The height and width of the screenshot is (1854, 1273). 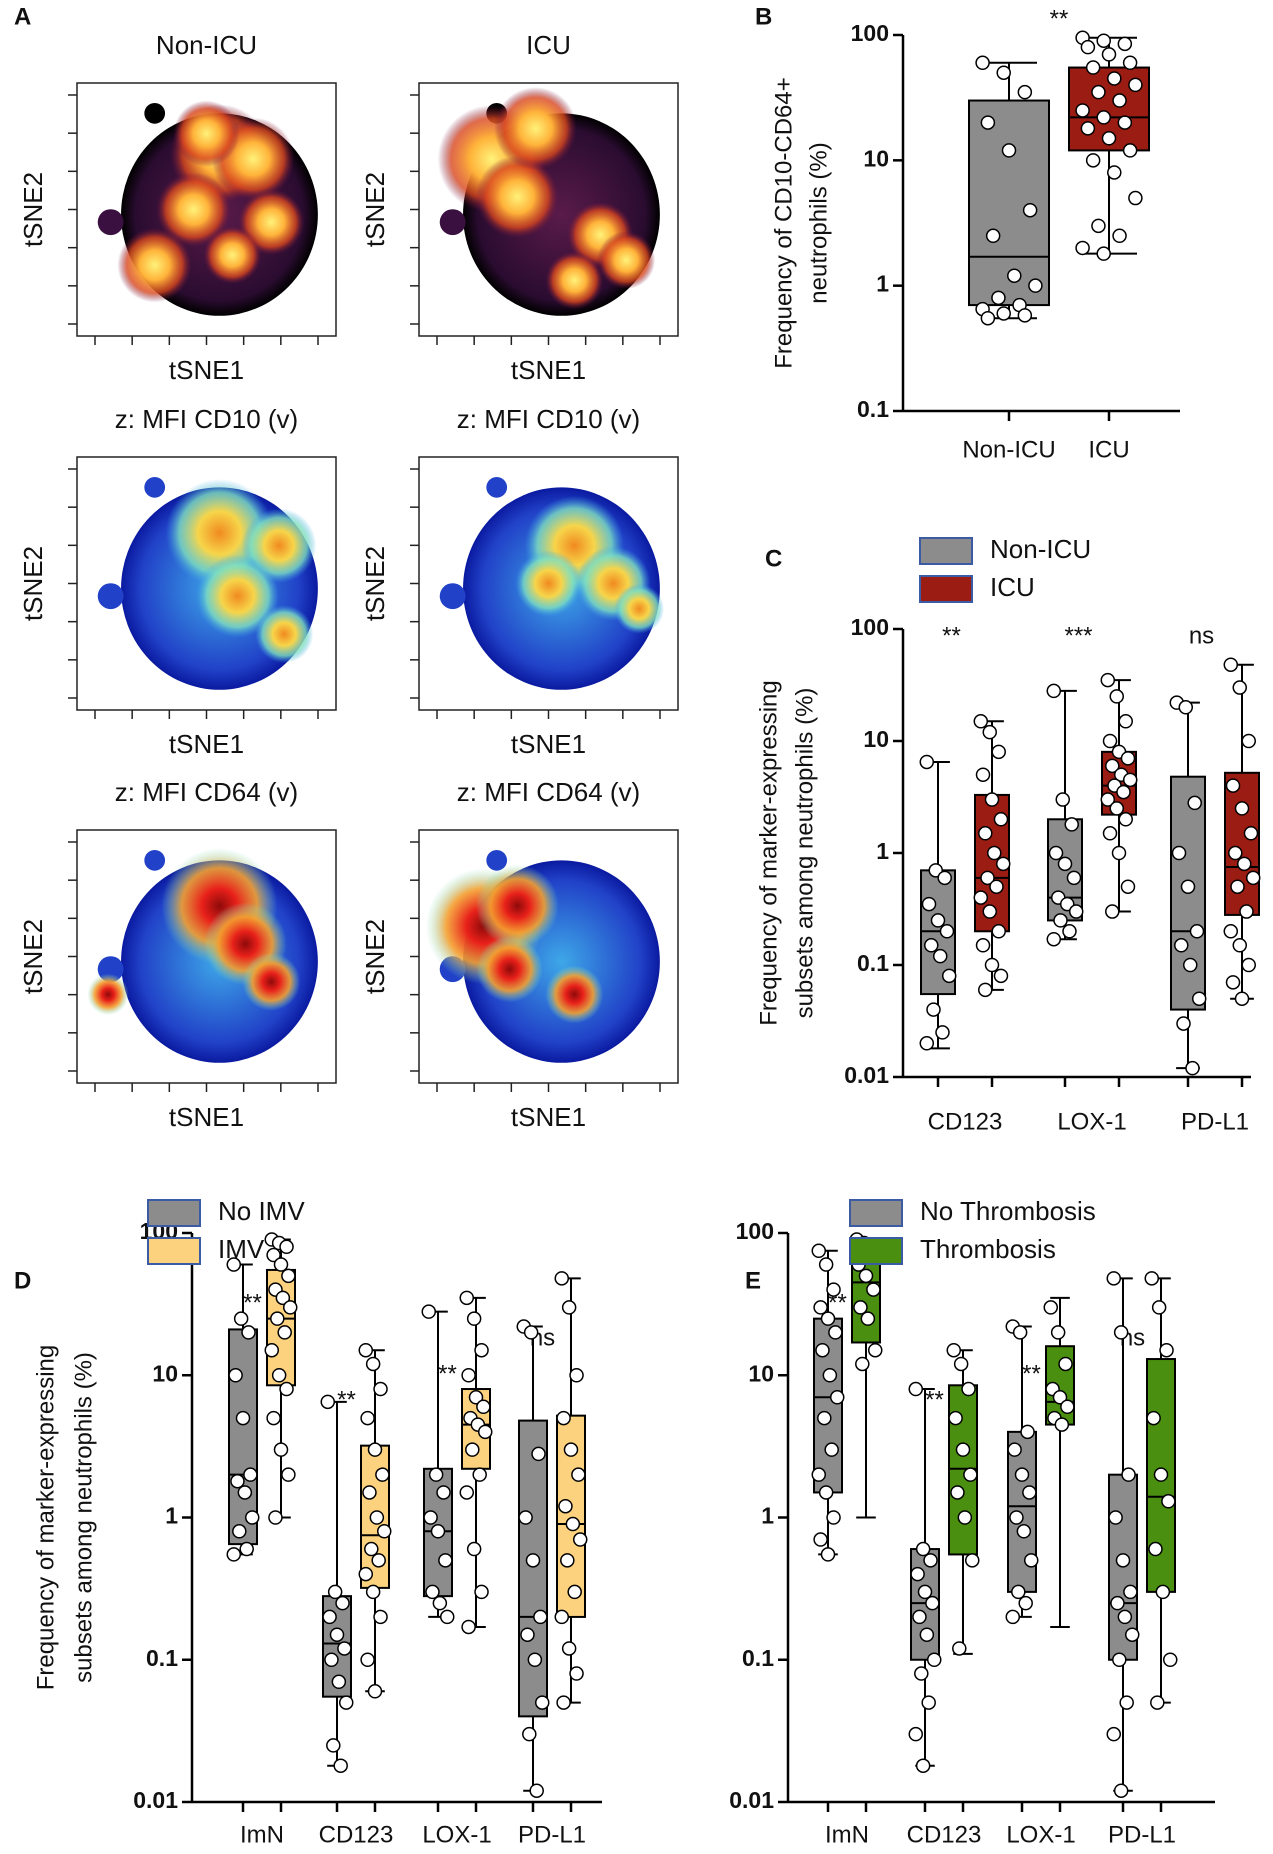 I want to click on y-tick-label: 100, so click(x=755, y=1231).